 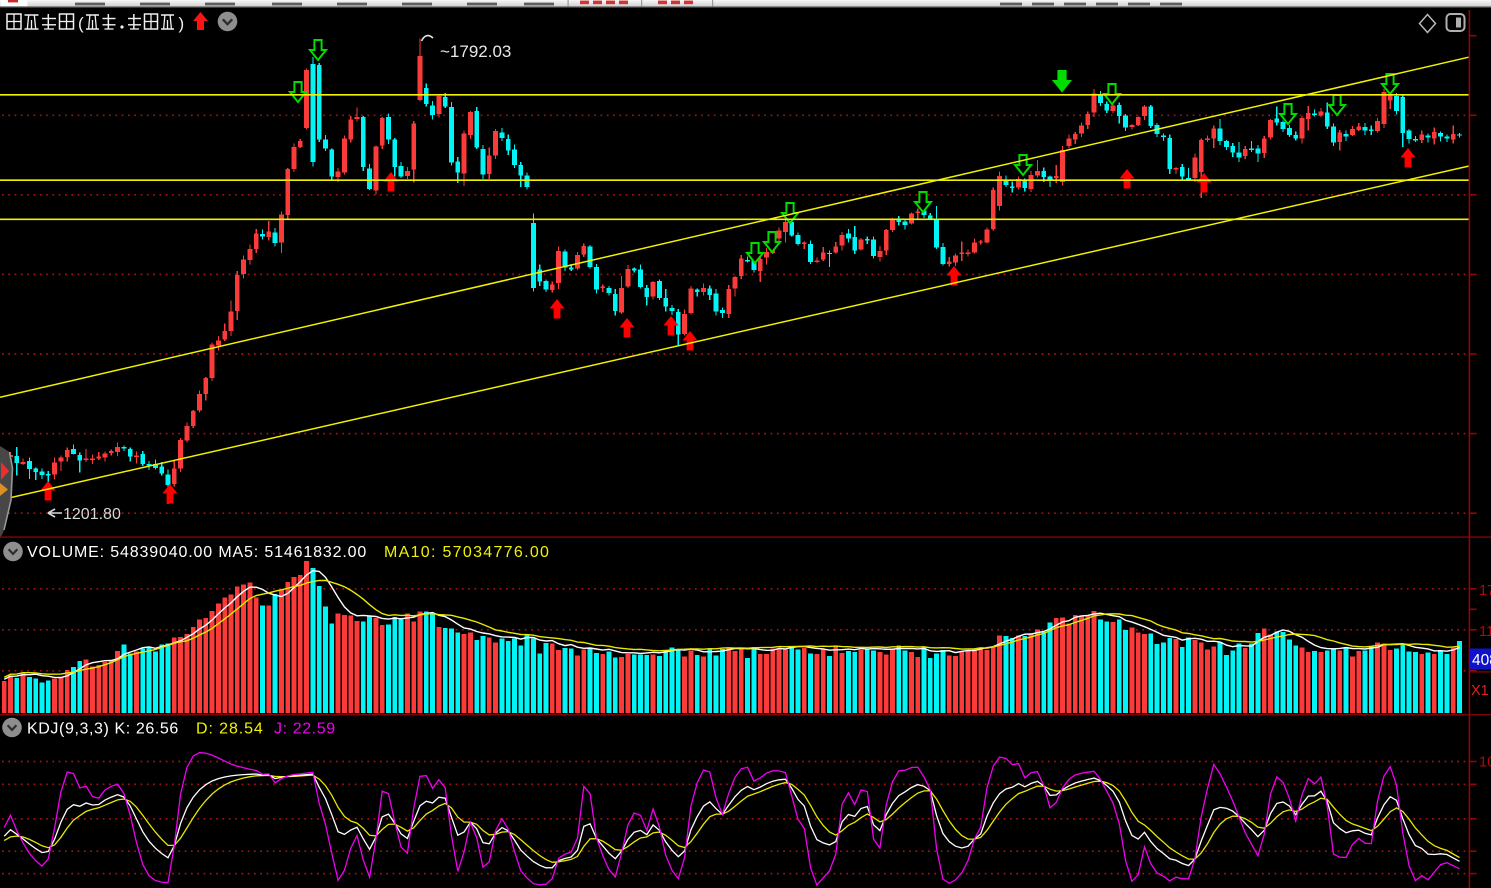 What do you see at coordinates (467, 552) in the screenshot?
I see `svg-text: MA10: 57034776.00` at bounding box center [467, 552].